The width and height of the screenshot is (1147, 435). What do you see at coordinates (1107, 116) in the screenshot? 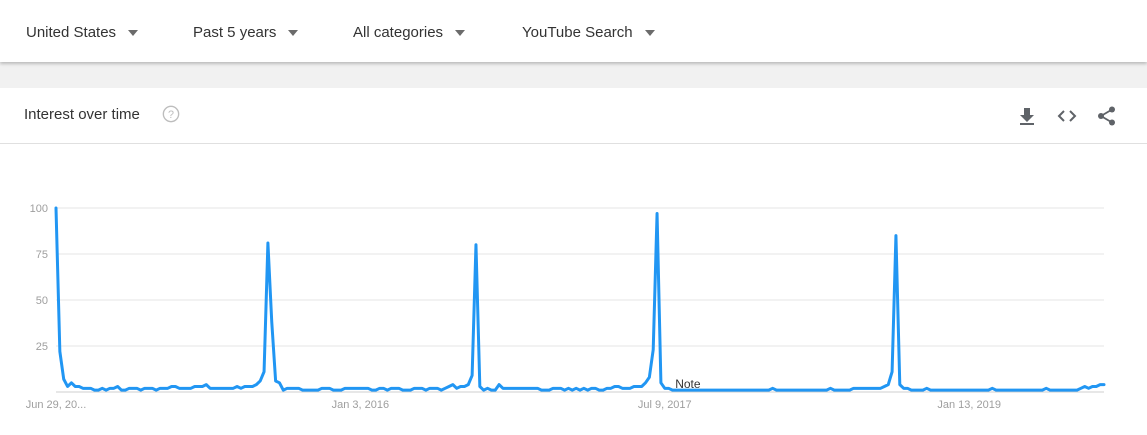
I see `share-icon` at bounding box center [1107, 116].